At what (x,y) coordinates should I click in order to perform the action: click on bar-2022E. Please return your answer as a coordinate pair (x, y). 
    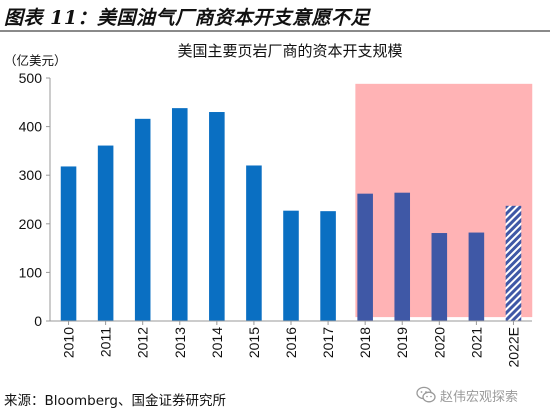
    Looking at the image, I should click on (513, 263).